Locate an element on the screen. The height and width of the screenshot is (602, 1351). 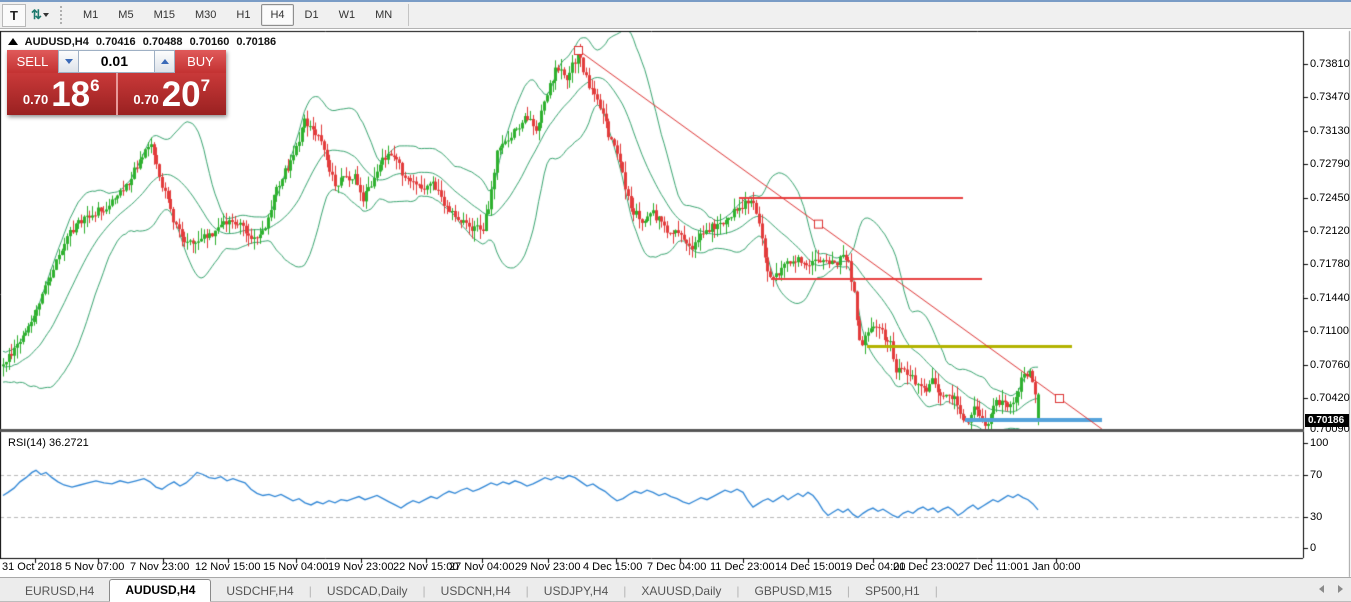
caret-down-icon is located at coordinates (68, 61).